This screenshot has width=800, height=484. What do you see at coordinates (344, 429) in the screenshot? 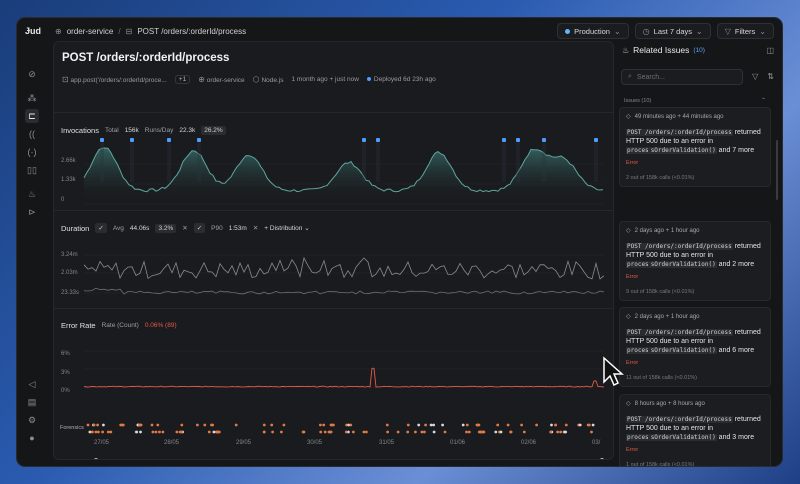
I see `forensics-track` at bounding box center [344, 429].